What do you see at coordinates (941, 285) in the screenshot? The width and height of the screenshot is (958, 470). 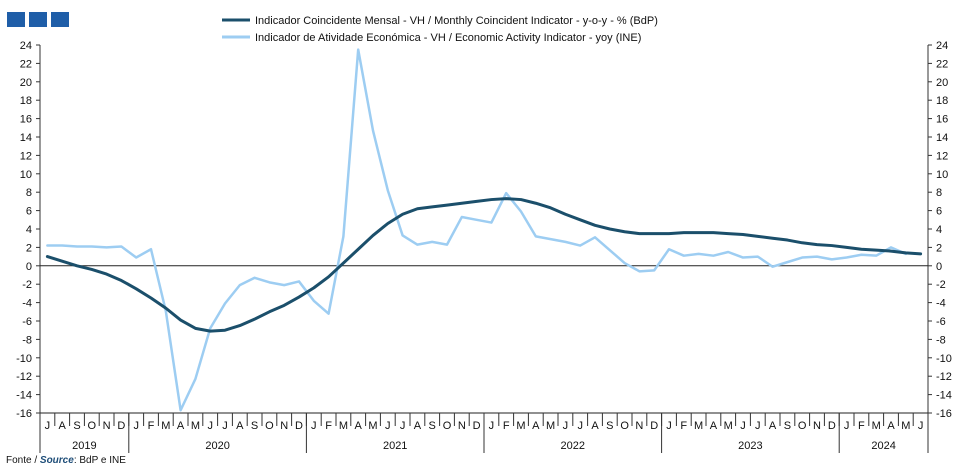 I see `y-tick-label-right: -2` at bounding box center [941, 285].